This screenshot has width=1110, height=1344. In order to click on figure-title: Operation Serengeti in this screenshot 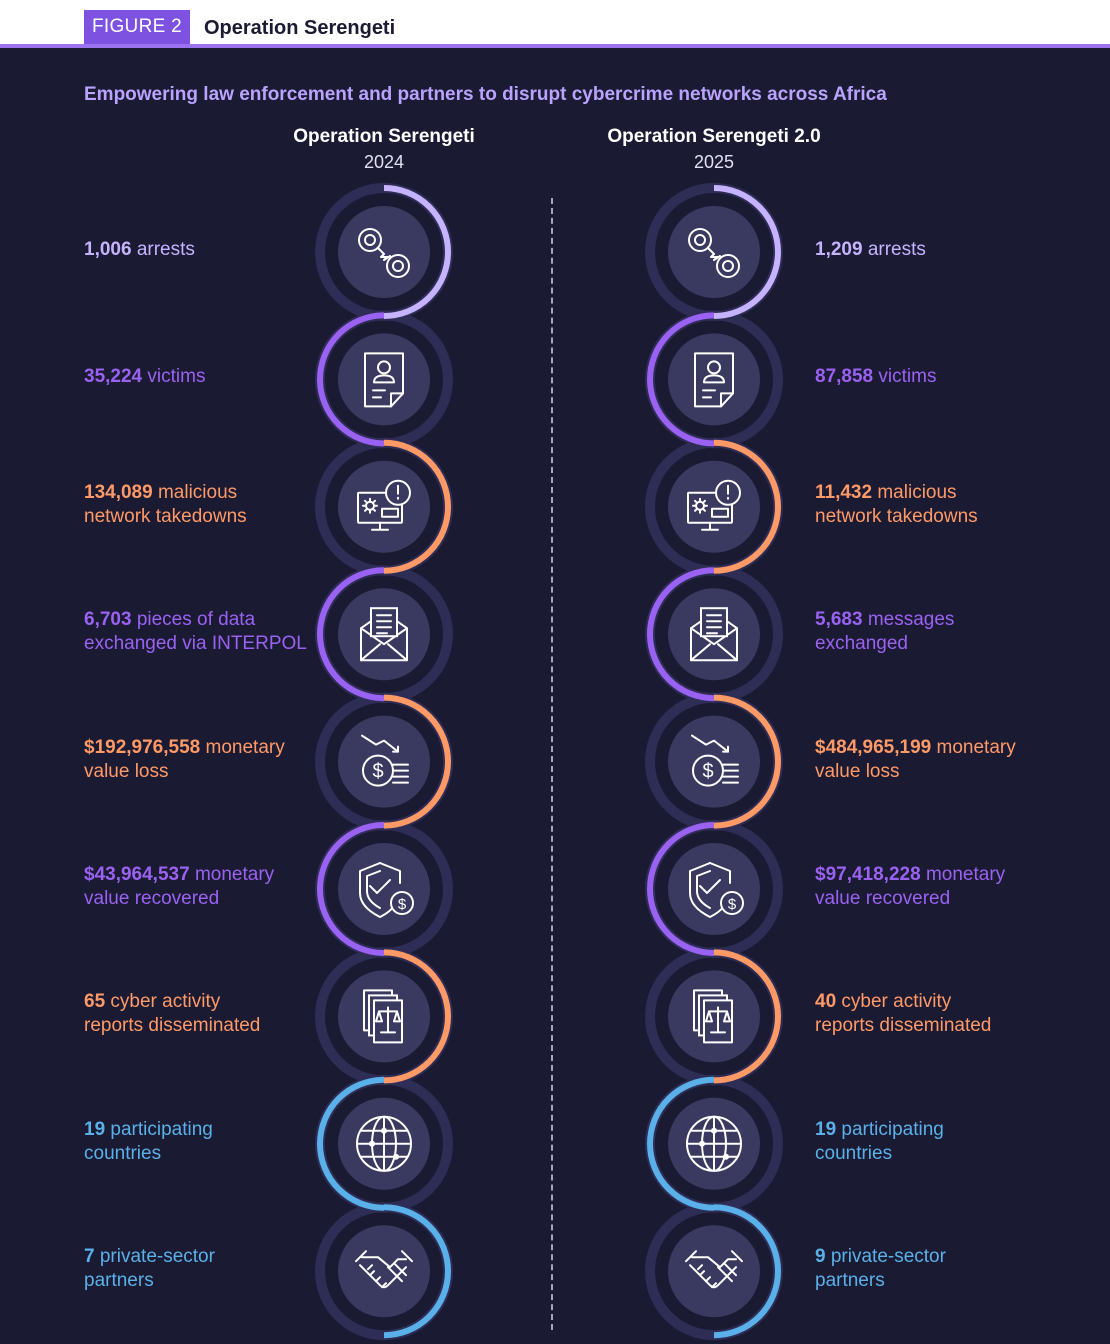, I will do `click(300, 28)`.